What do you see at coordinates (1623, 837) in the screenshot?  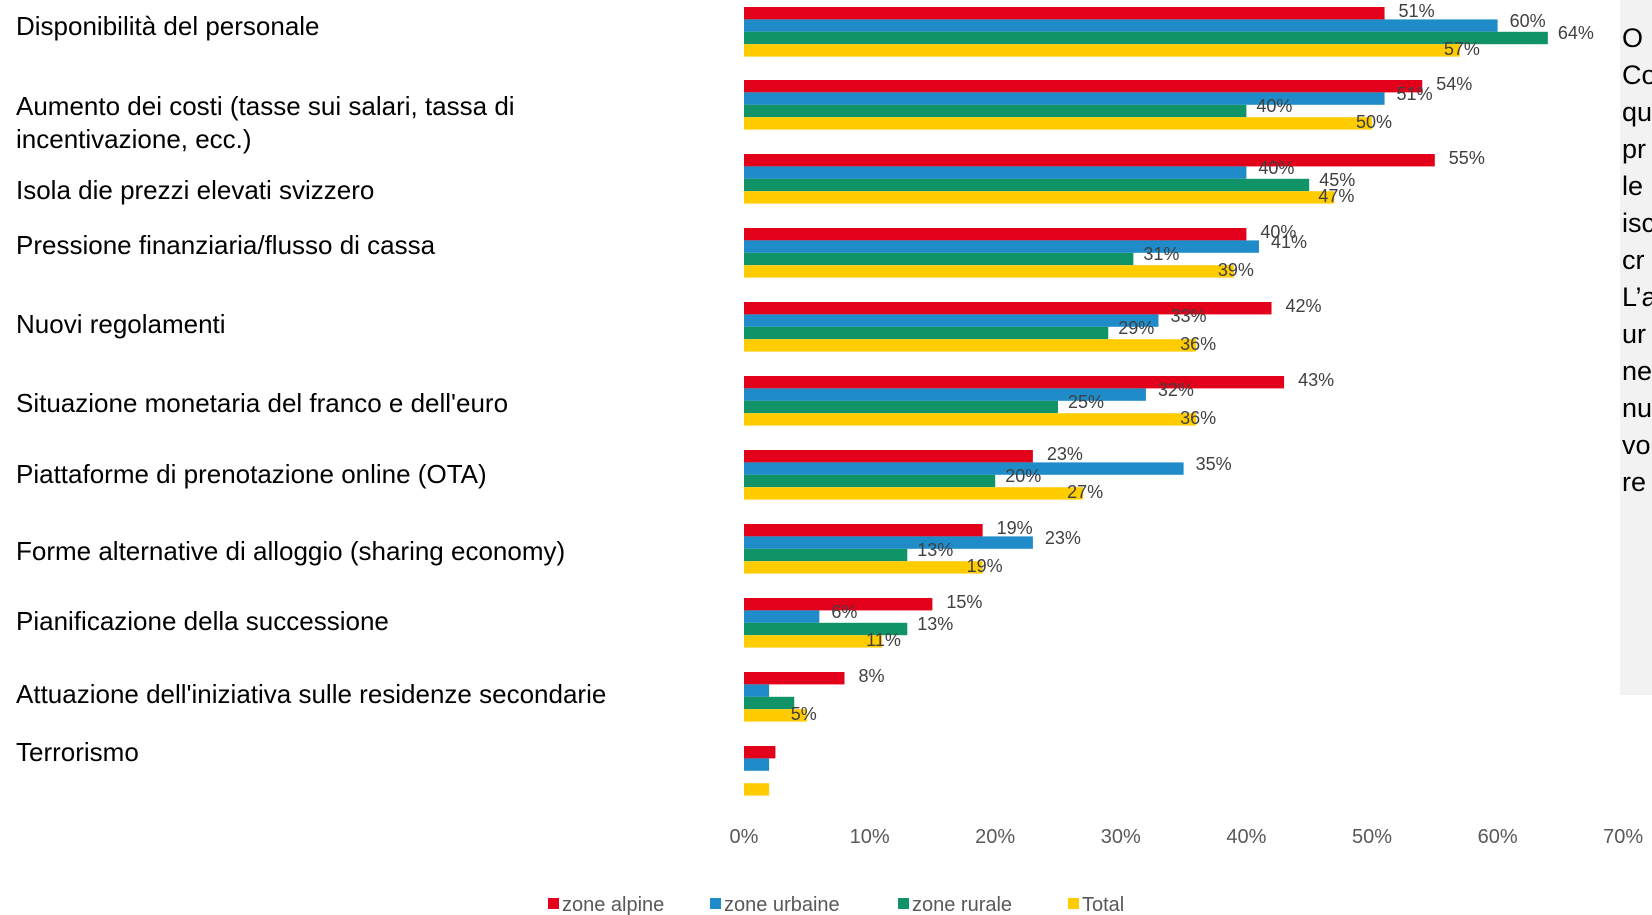 I see `x-tick-label: 70%` at bounding box center [1623, 837].